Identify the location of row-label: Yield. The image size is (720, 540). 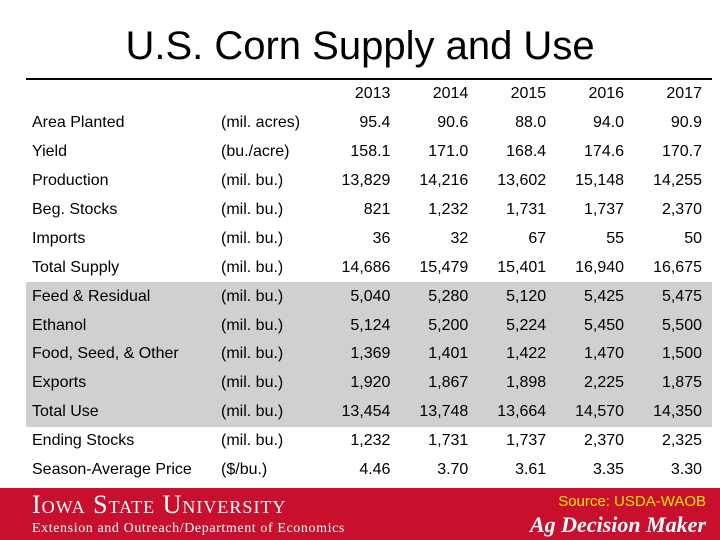
(49, 152).